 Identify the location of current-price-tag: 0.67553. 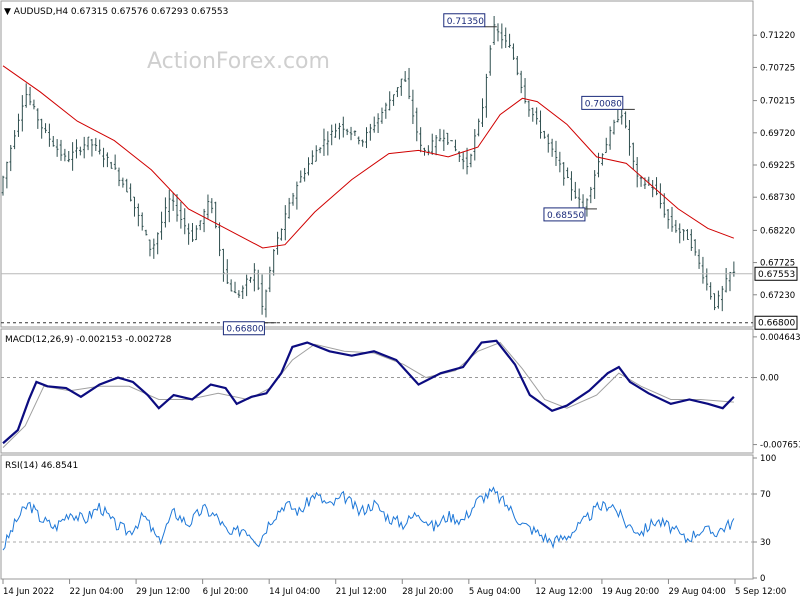
(776, 273).